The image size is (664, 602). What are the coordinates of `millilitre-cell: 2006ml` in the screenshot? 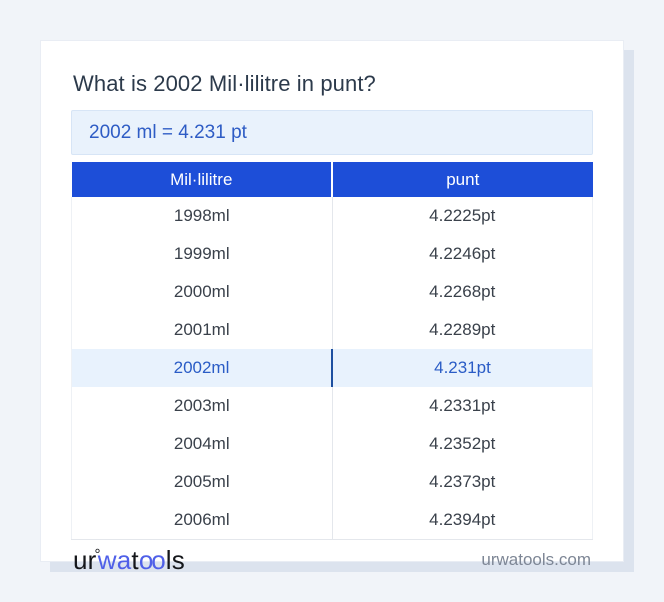 It's located at (202, 520).